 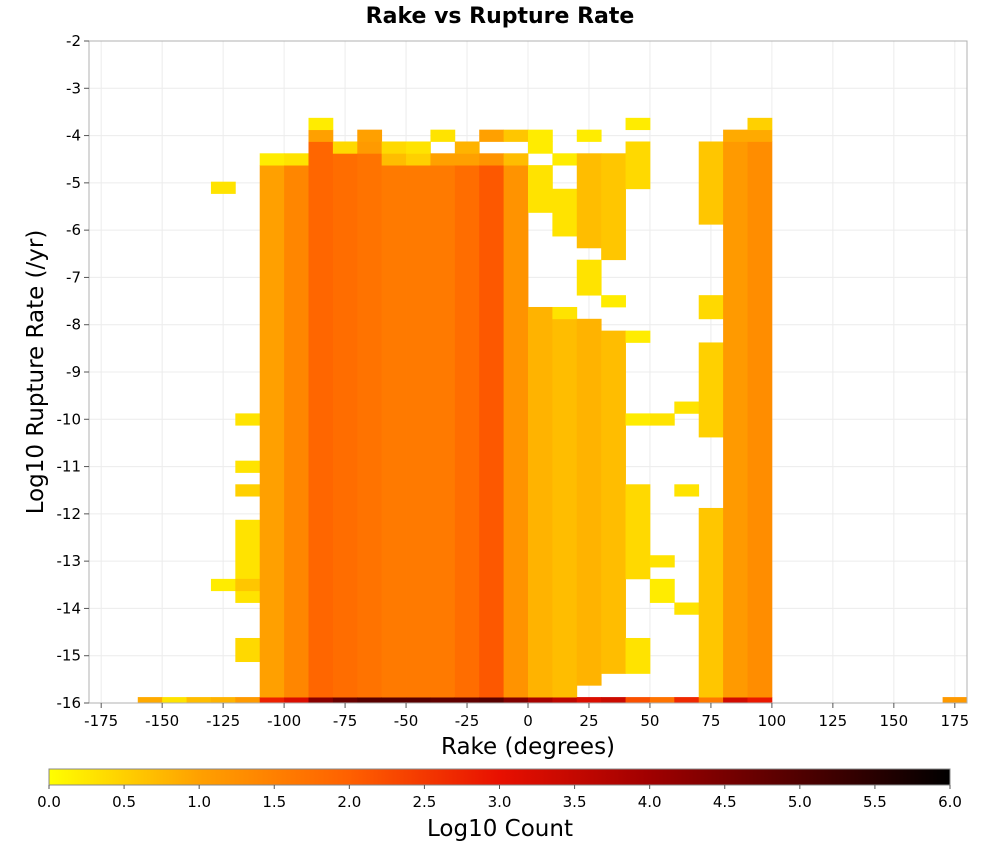 I want to click on colorbar-label: Log10 Count, so click(x=500, y=829).